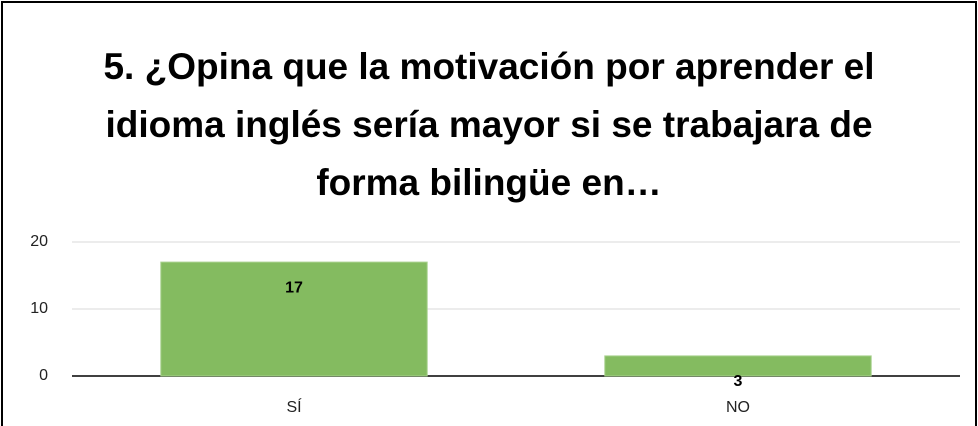 This screenshot has width=978, height=426. What do you see at coordinates (294, 406) in the screenshot?
I see `x-tick-label: SÍ` at bounding box center [294, 406].